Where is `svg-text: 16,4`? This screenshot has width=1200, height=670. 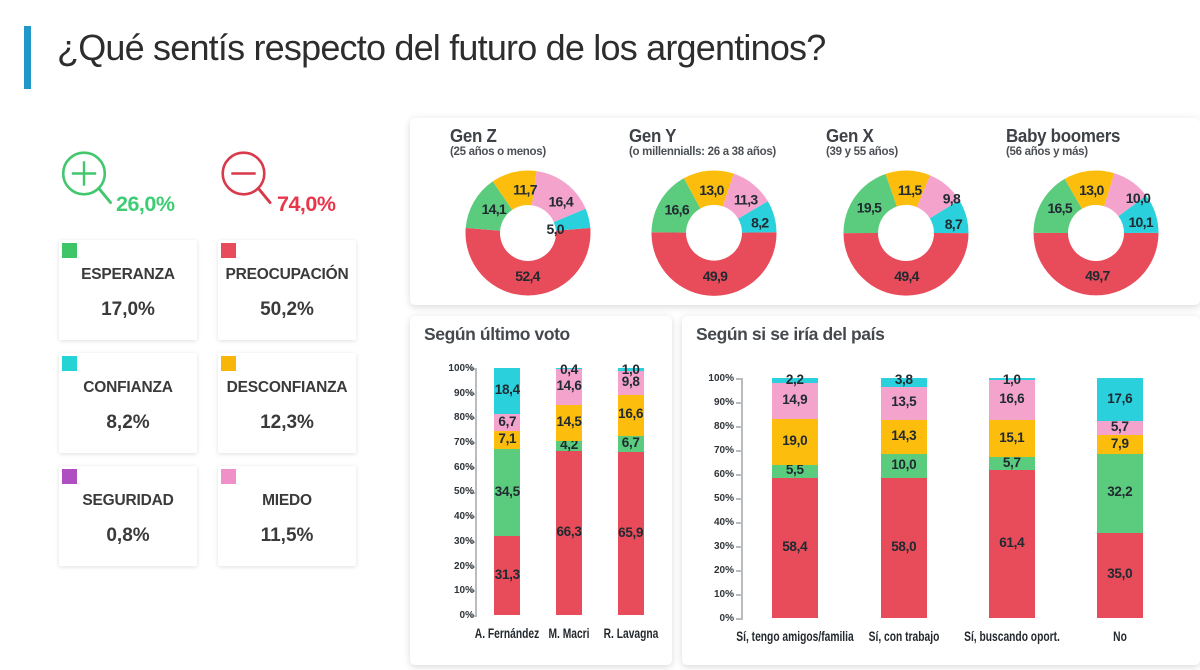 svg-text: 16,4 is located at coordinates (560, 201).